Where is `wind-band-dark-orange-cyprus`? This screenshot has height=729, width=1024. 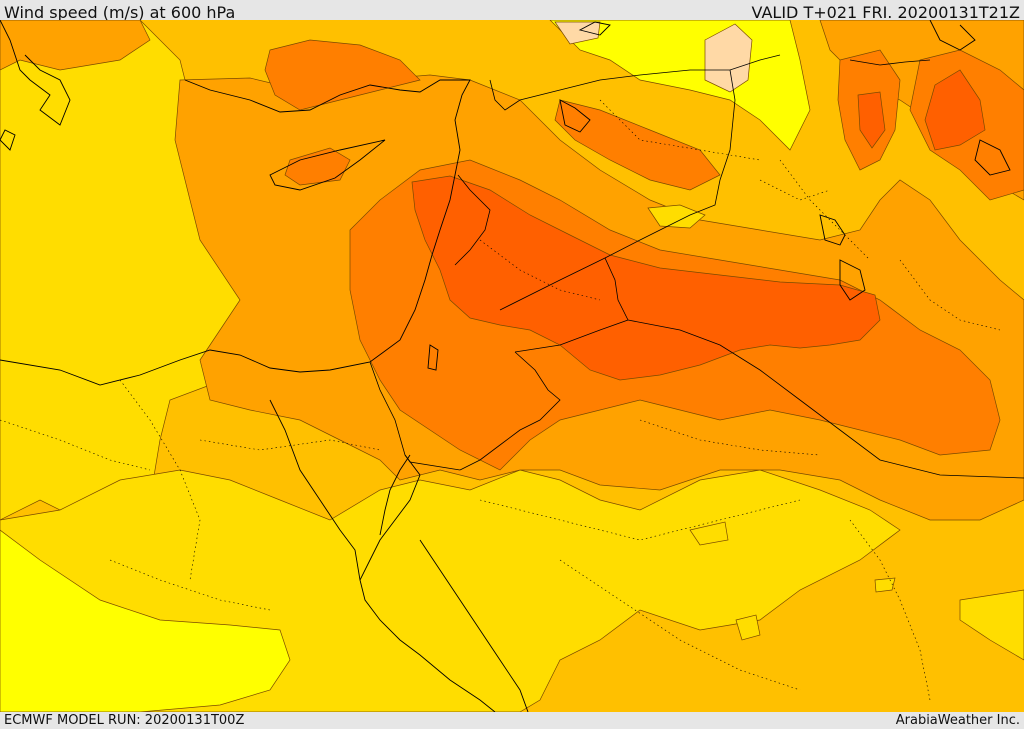 wind-band-dark-orange-cyprus is located at coordinates (342, 75).